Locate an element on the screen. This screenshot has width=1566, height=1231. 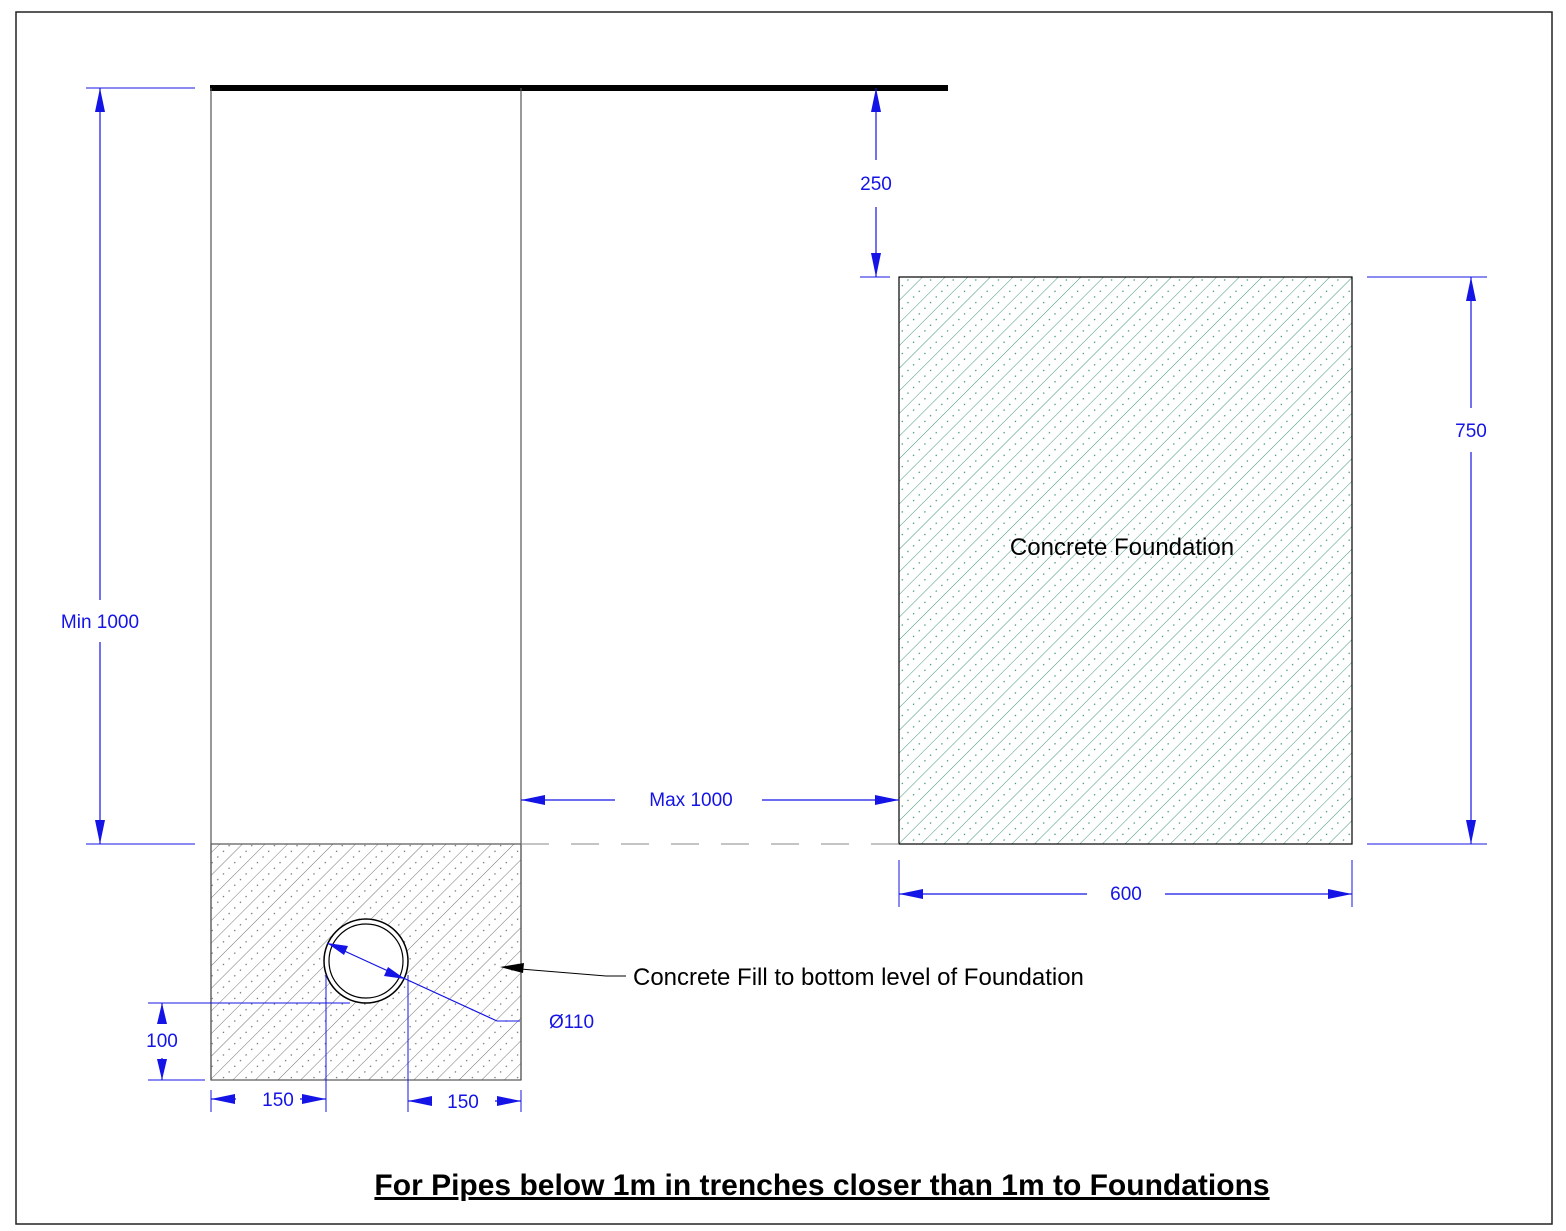
dim-top-gap-label: 250 is located at coordinates (876, 184).